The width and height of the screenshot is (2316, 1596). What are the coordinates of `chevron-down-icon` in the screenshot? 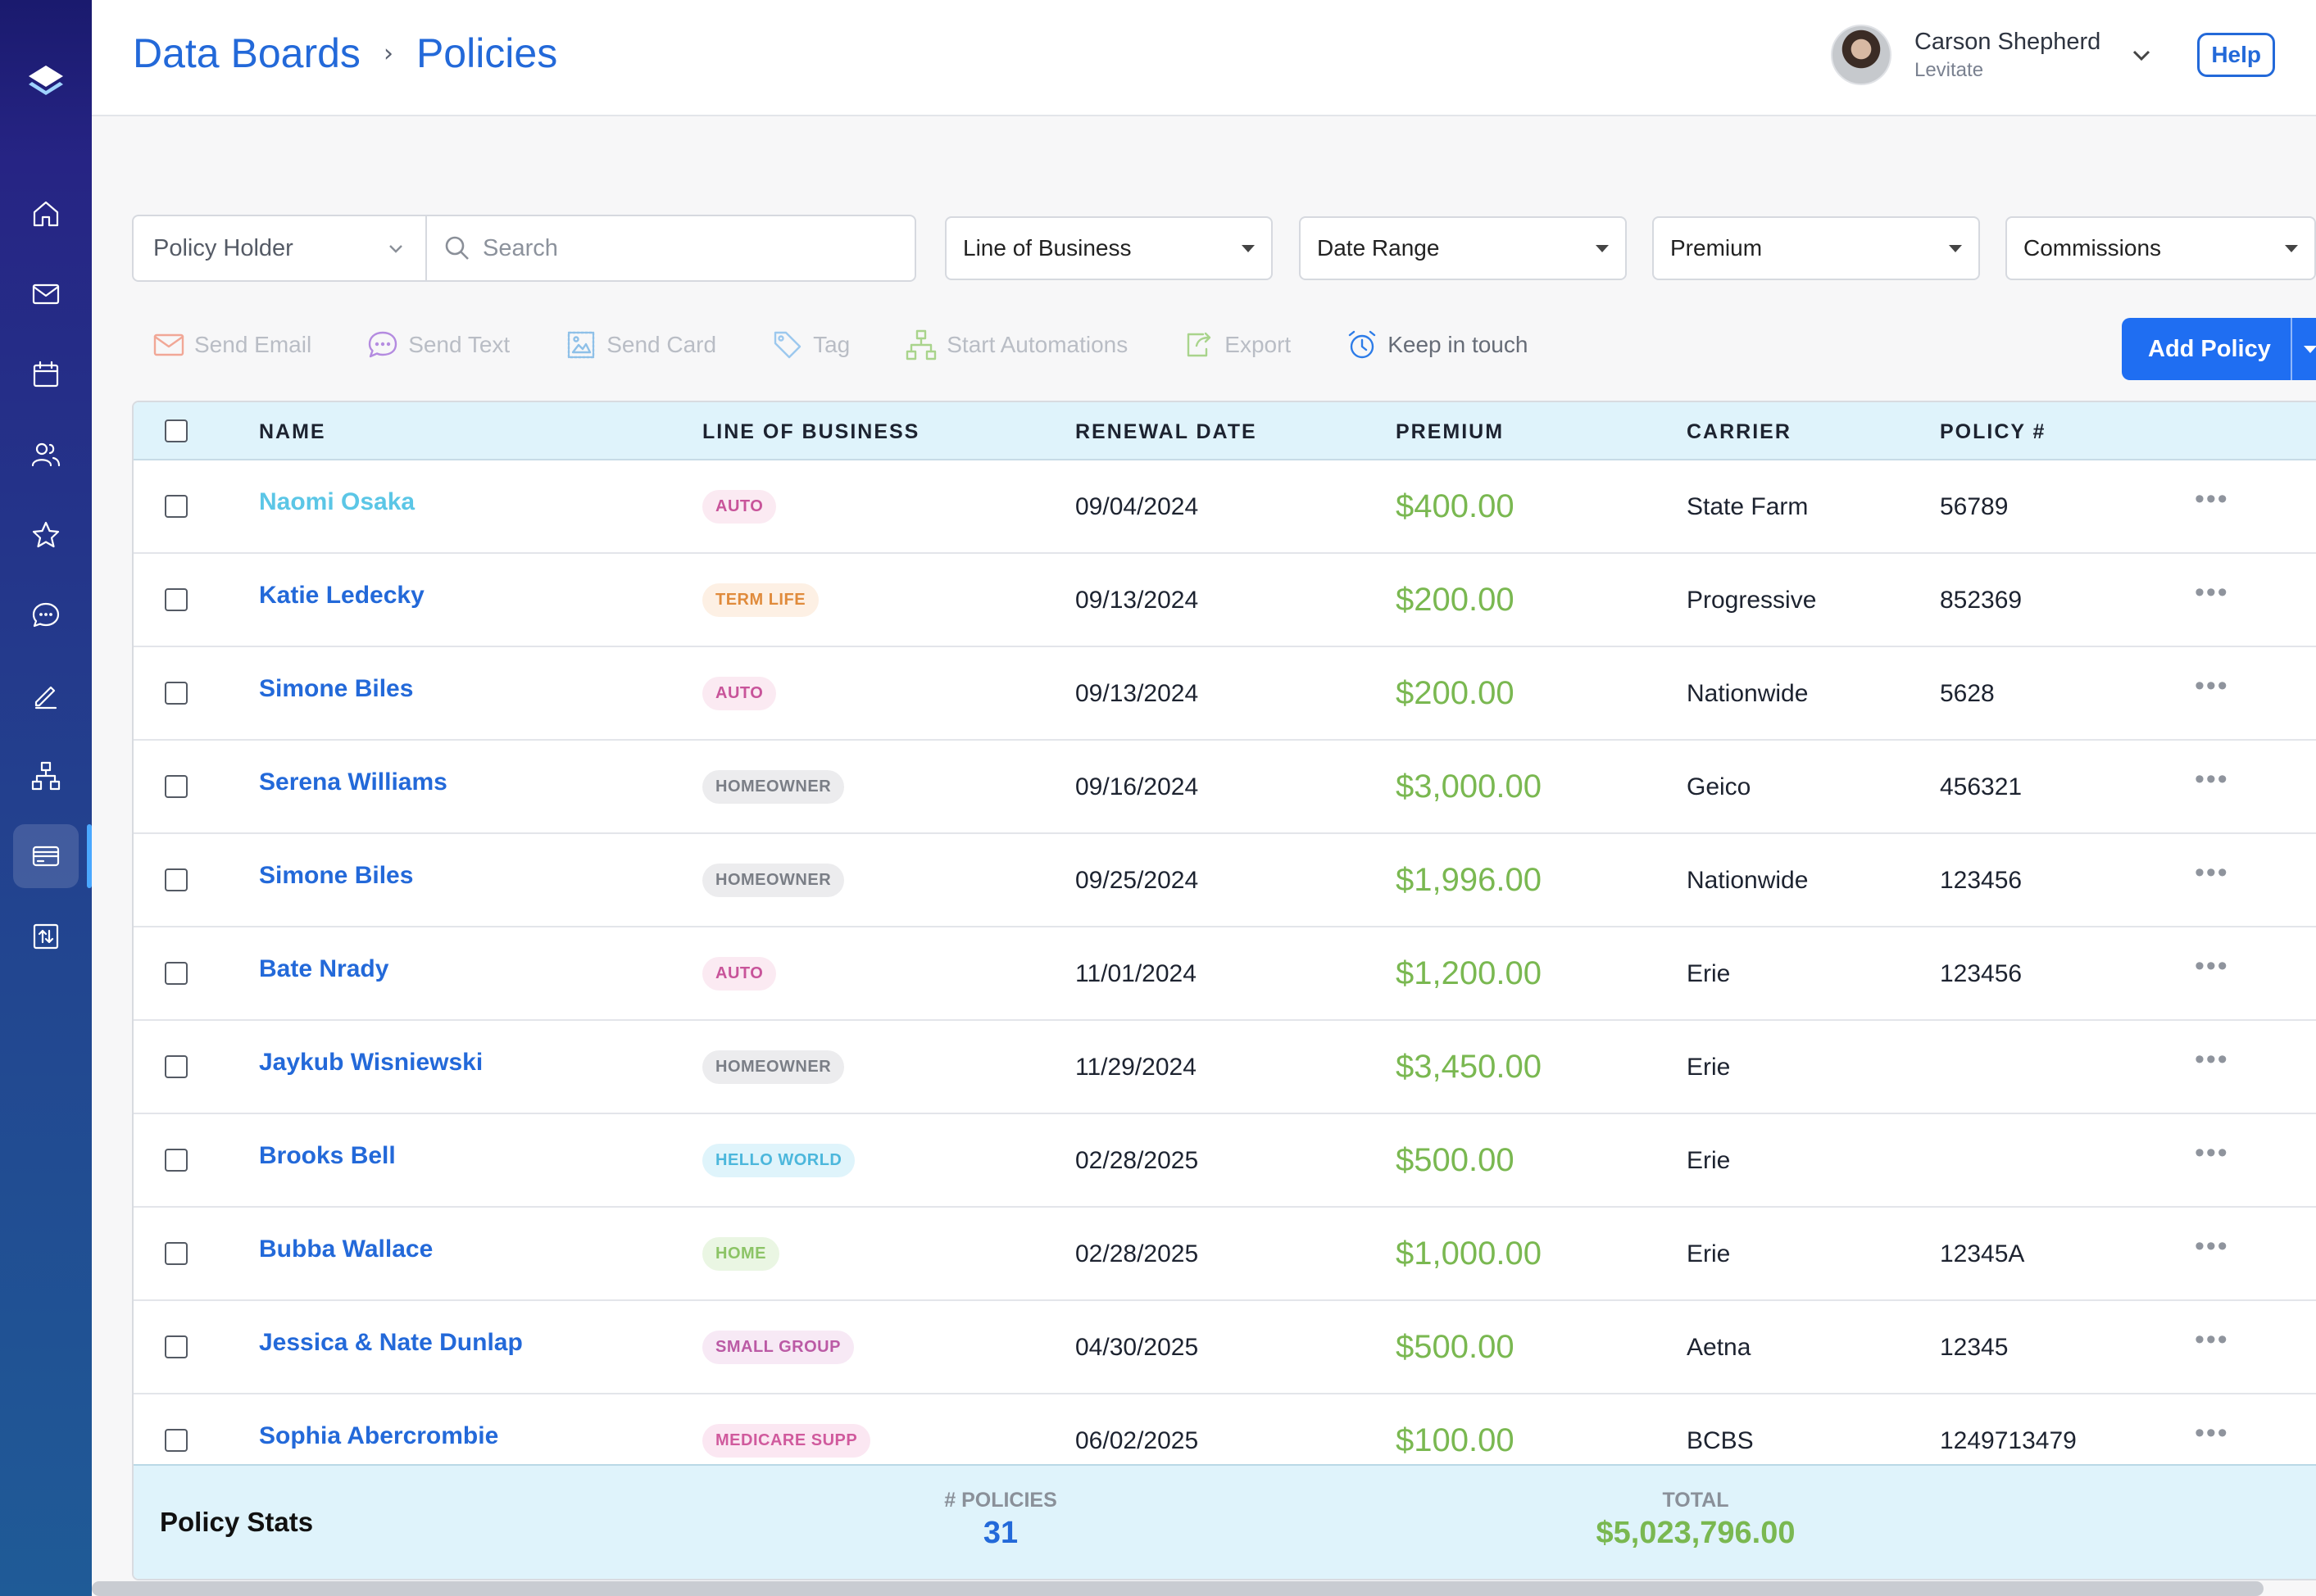 It's located at (2141, 55).